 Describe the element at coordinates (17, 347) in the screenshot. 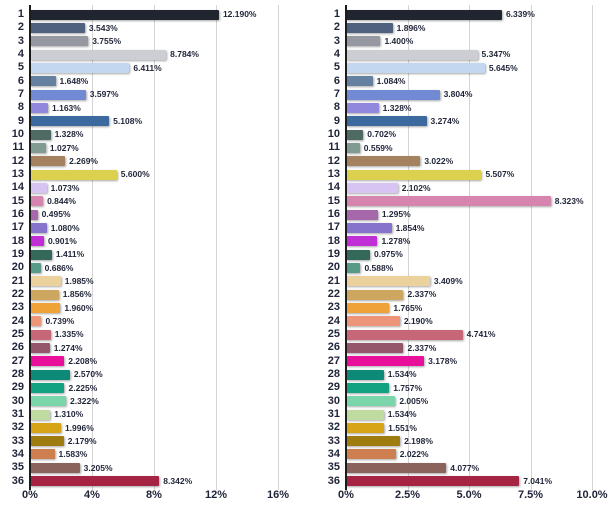

I see `row-number-label: 26` at that location.